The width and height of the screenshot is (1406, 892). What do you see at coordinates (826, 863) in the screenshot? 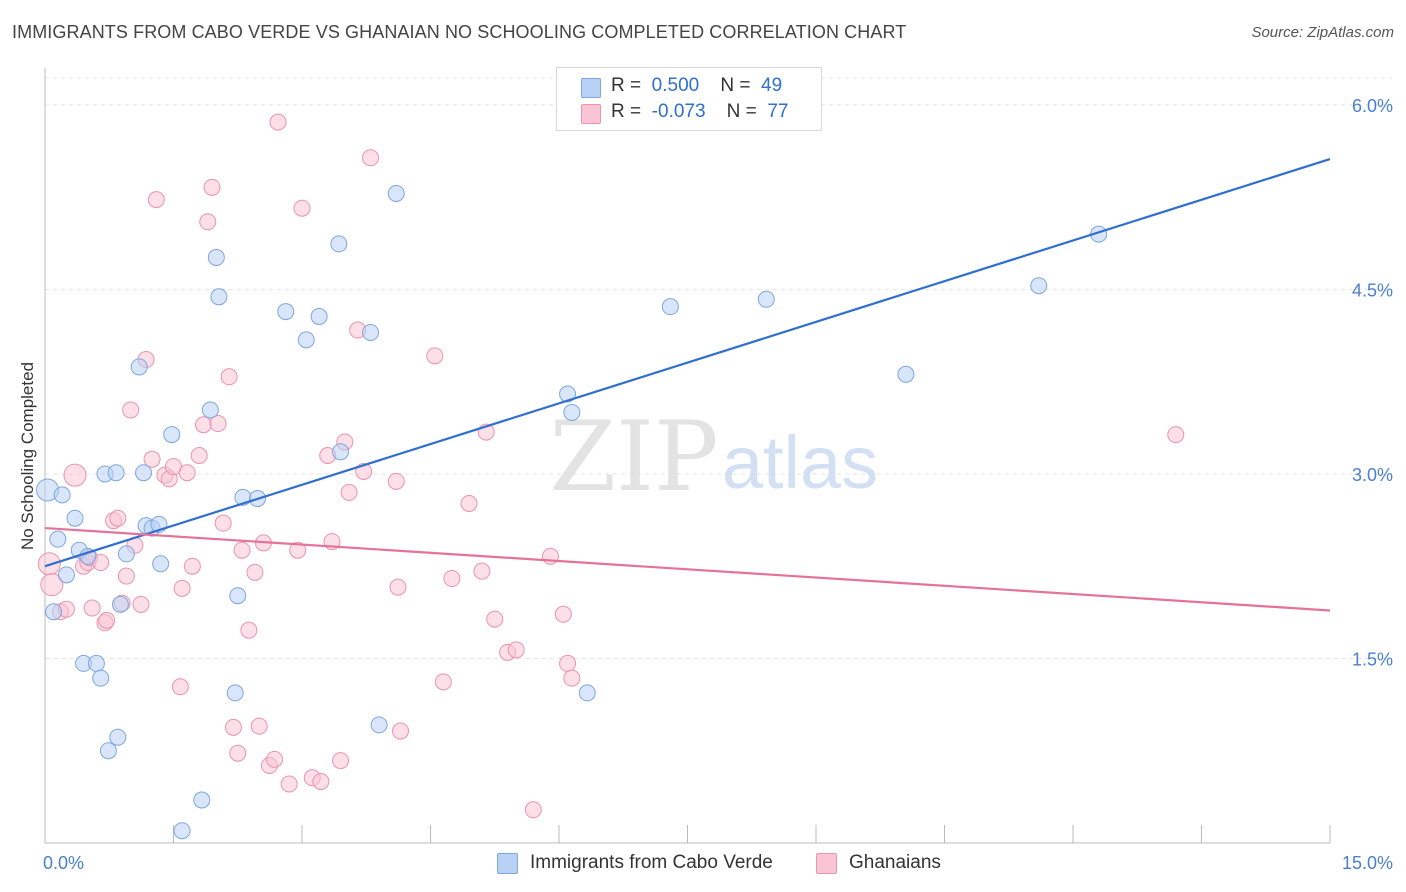
I see `bottom-legend-swatch-pink` at bounding box center [826, 863].